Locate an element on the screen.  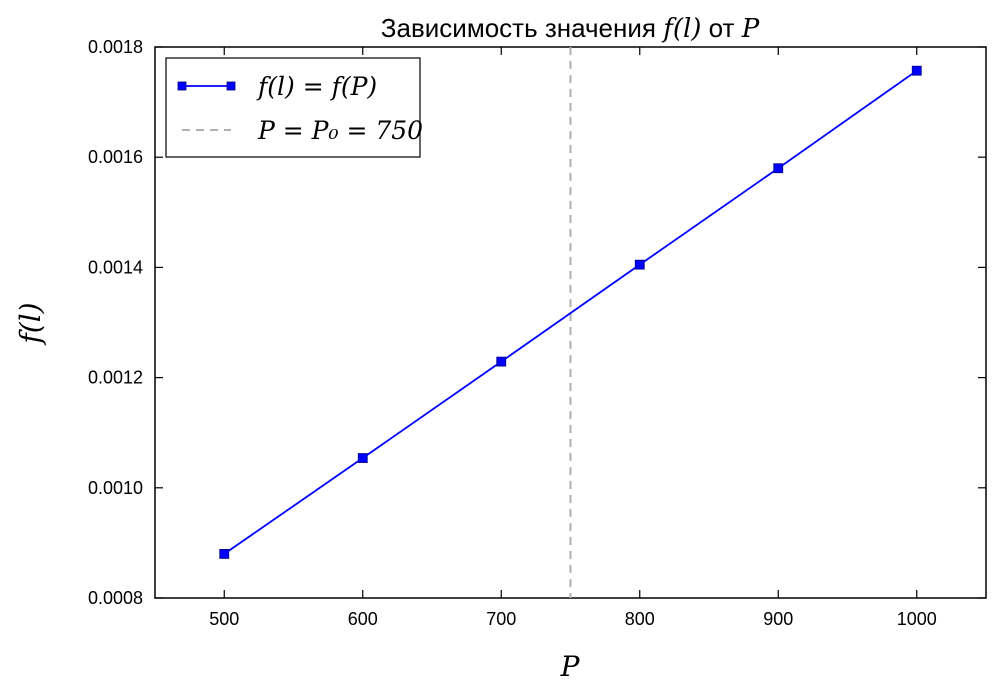
x-axis-label: P is located at coordinates (570, 666).